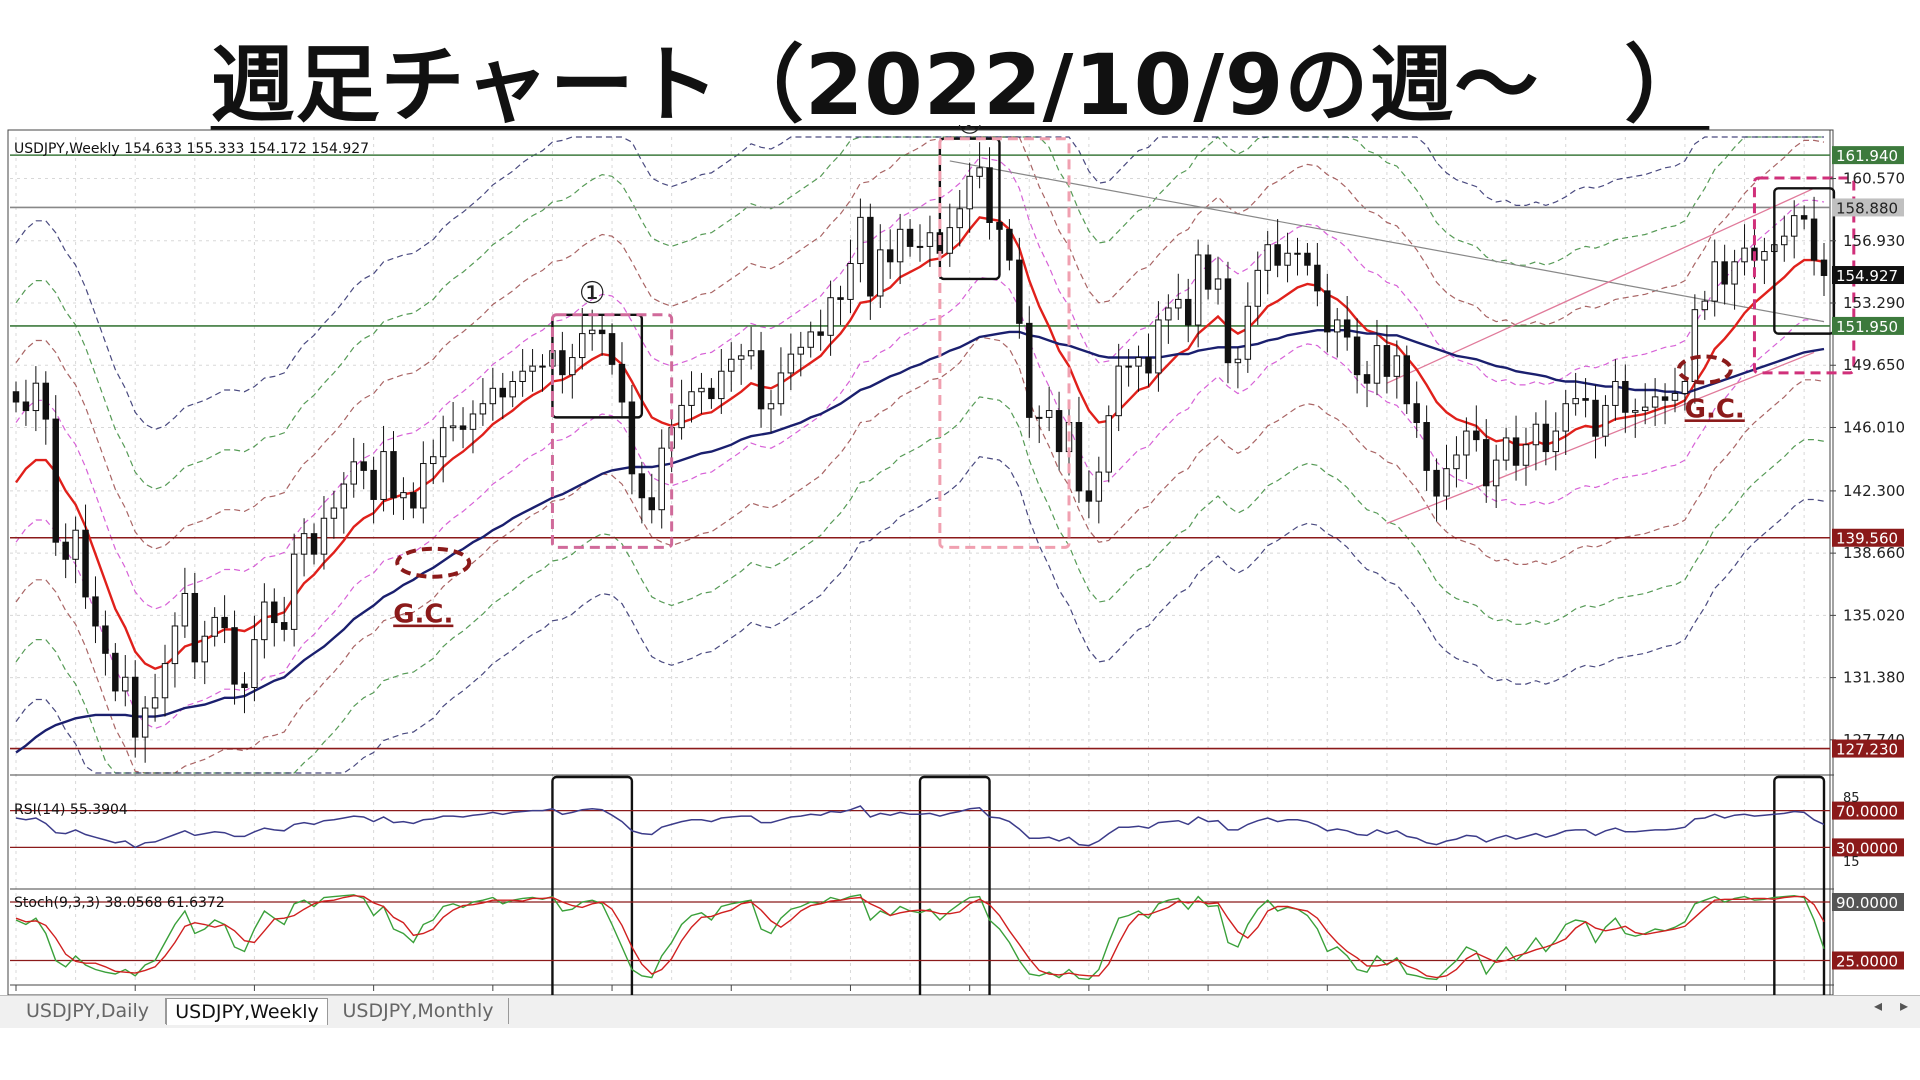 The width and height of the screenshot is (1920, 1080). I want to click on rsi-level-label: 70.0000, so click(1867, 812).